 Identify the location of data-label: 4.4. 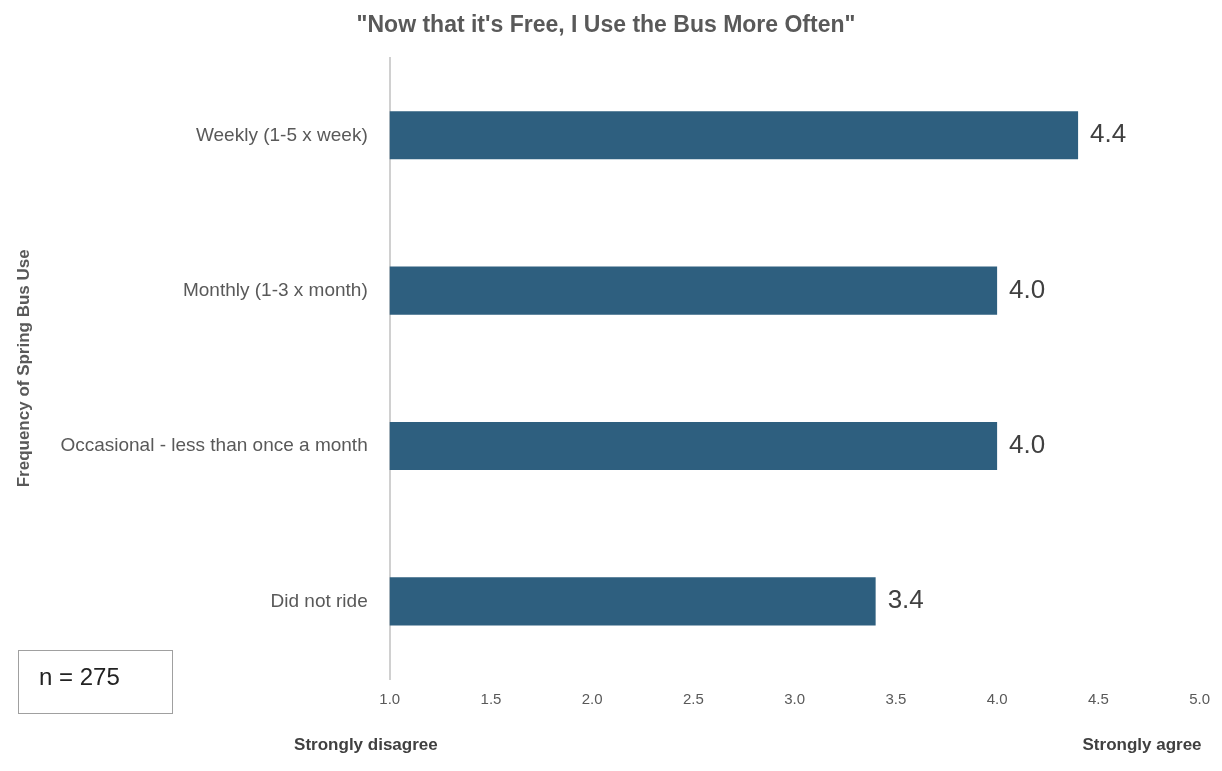
(1108, 133).